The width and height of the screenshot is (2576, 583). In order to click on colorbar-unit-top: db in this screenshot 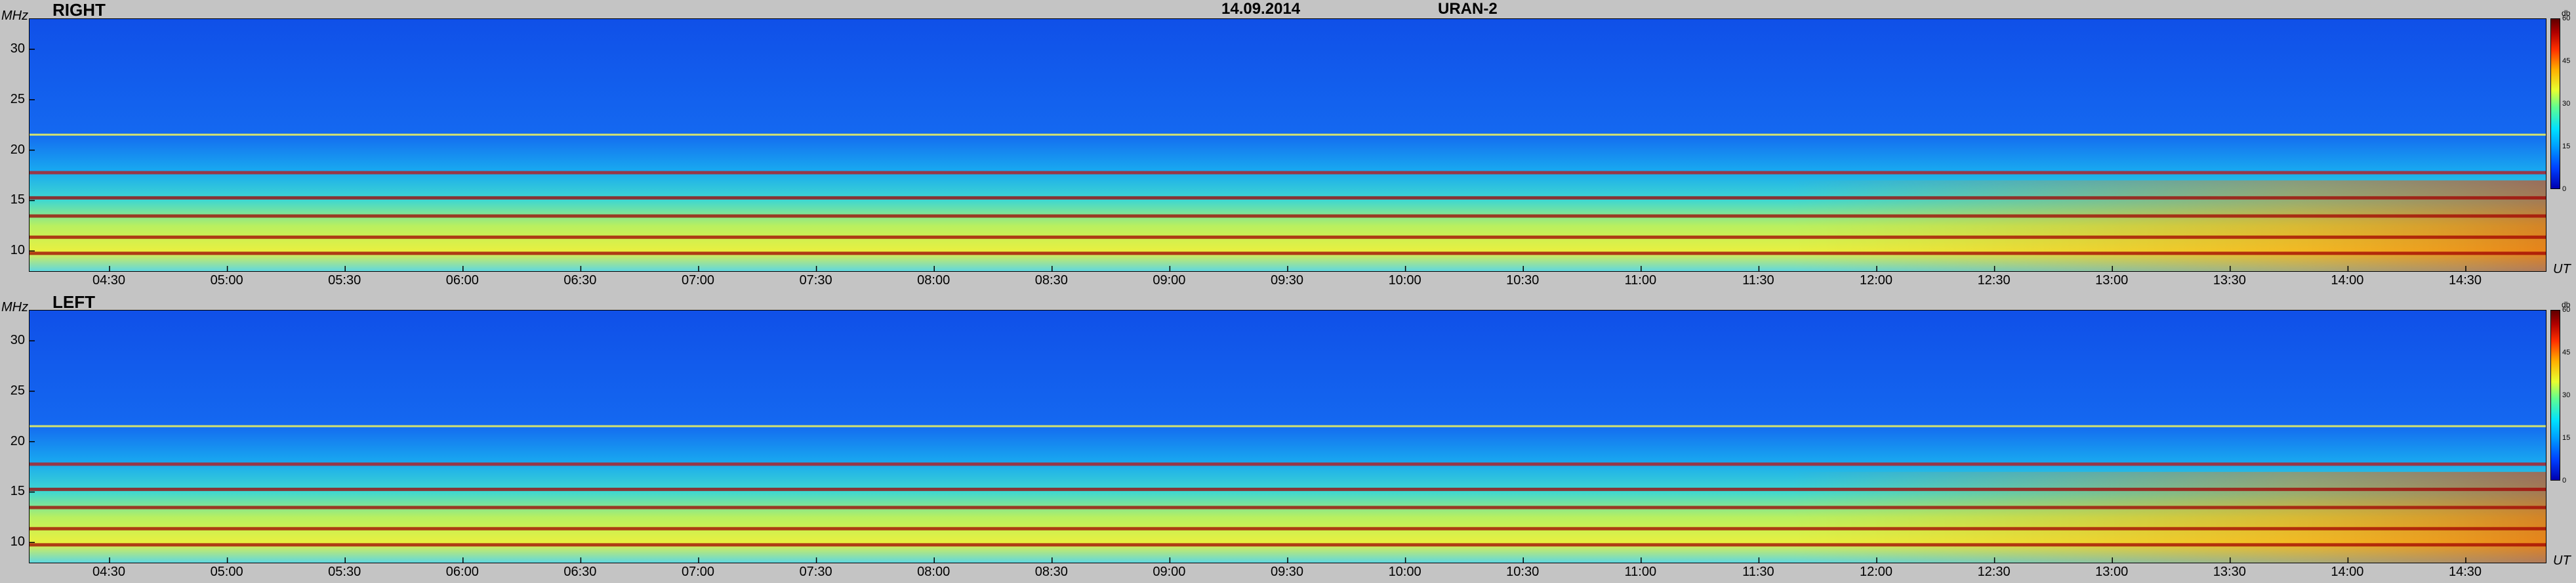, I will do `click(2566, 13)`.